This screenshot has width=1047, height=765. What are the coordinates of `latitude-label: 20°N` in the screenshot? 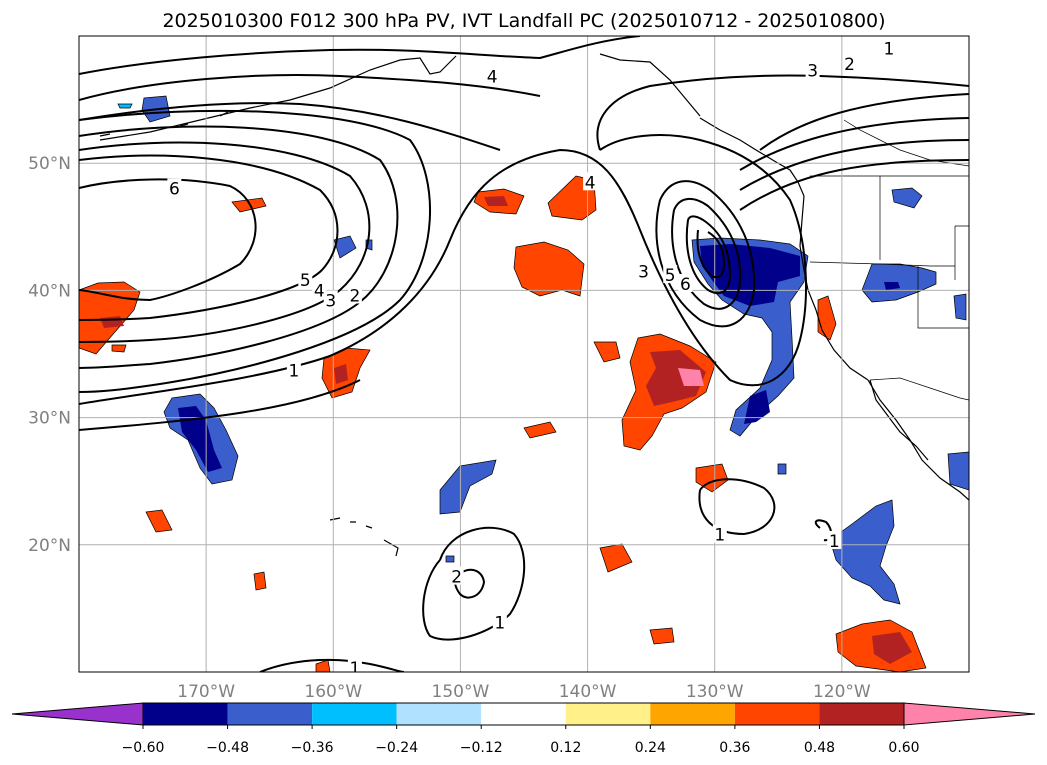 It's located at (49, 546).